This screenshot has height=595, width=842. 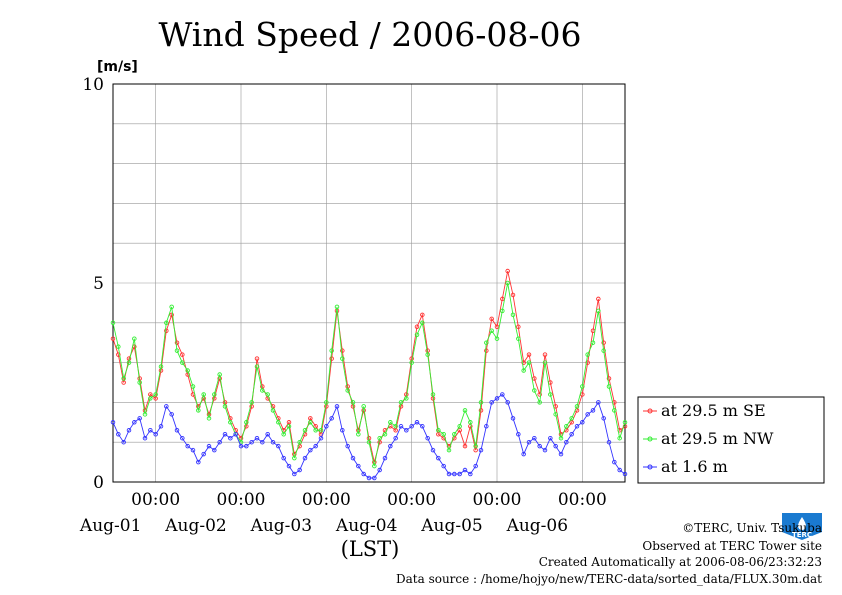 What do you see at coordinates (98, 483) in the screenshot?
I see `y-tick-label: 0` at bounding box center [98, 483].